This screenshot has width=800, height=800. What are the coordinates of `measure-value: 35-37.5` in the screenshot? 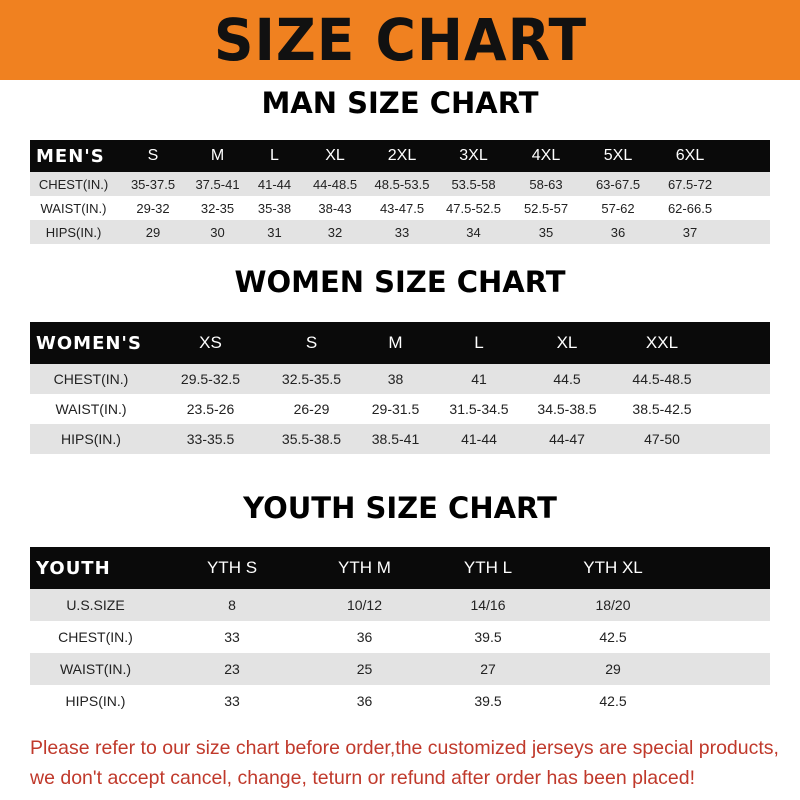 It's located at (153, 184).